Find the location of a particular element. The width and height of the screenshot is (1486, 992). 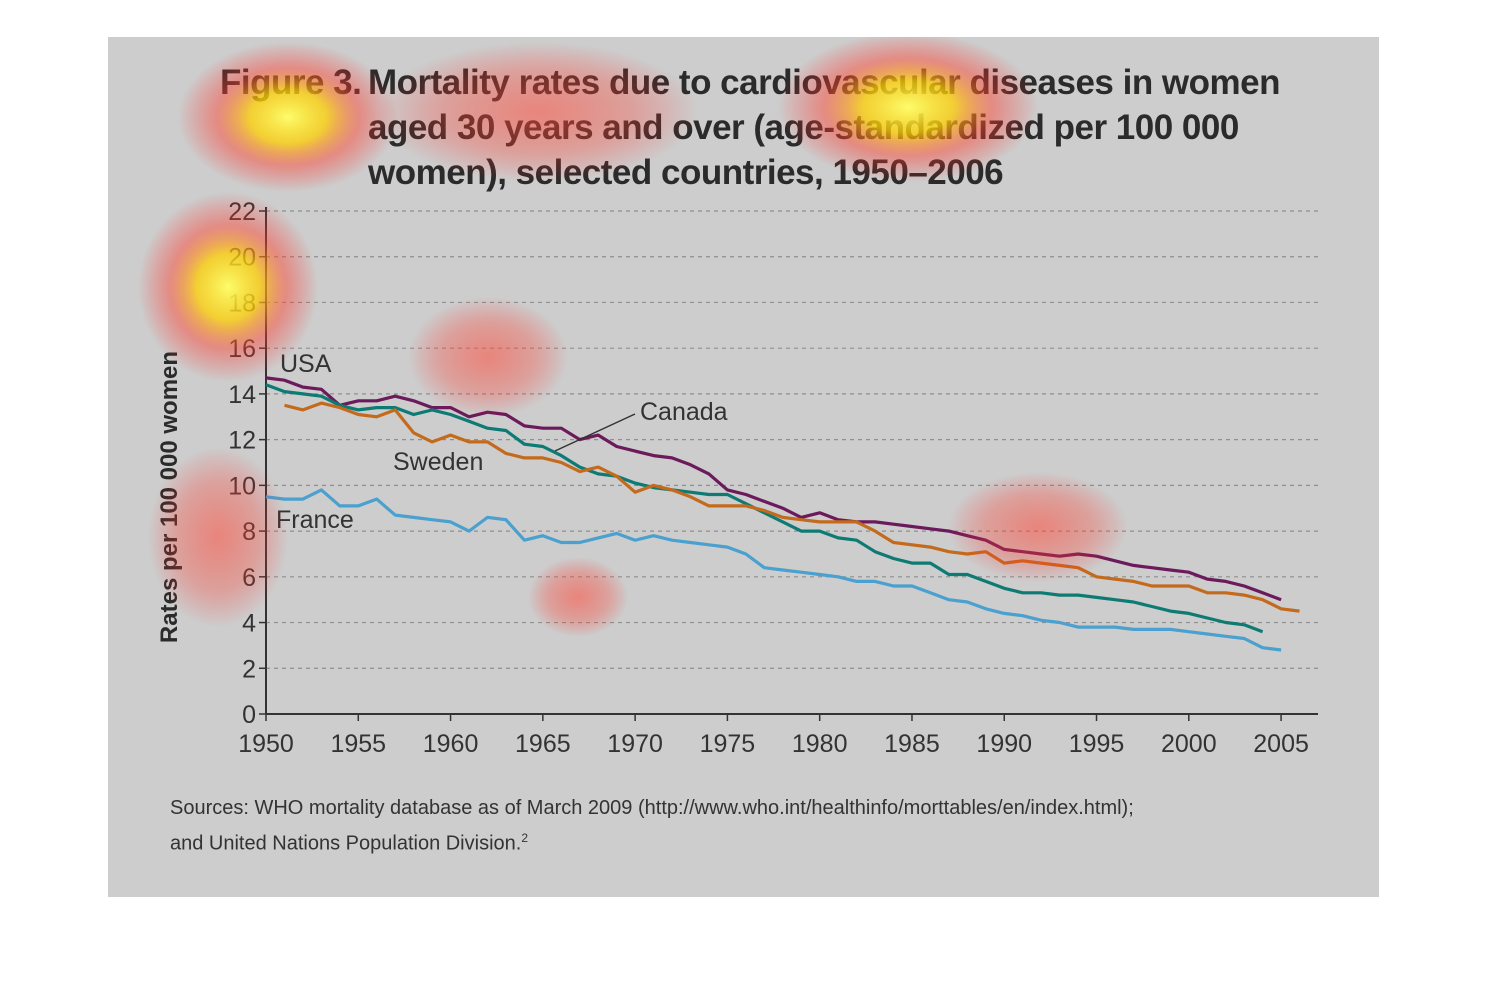

x-tick-label: 1965 is located at coordinates (543, 744).